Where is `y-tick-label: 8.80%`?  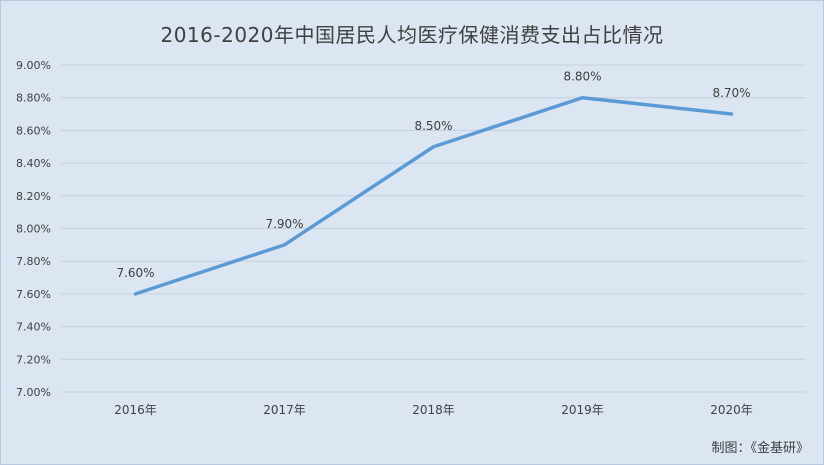
y-tick-label: 8.80% is located at coordinates (33, 98).